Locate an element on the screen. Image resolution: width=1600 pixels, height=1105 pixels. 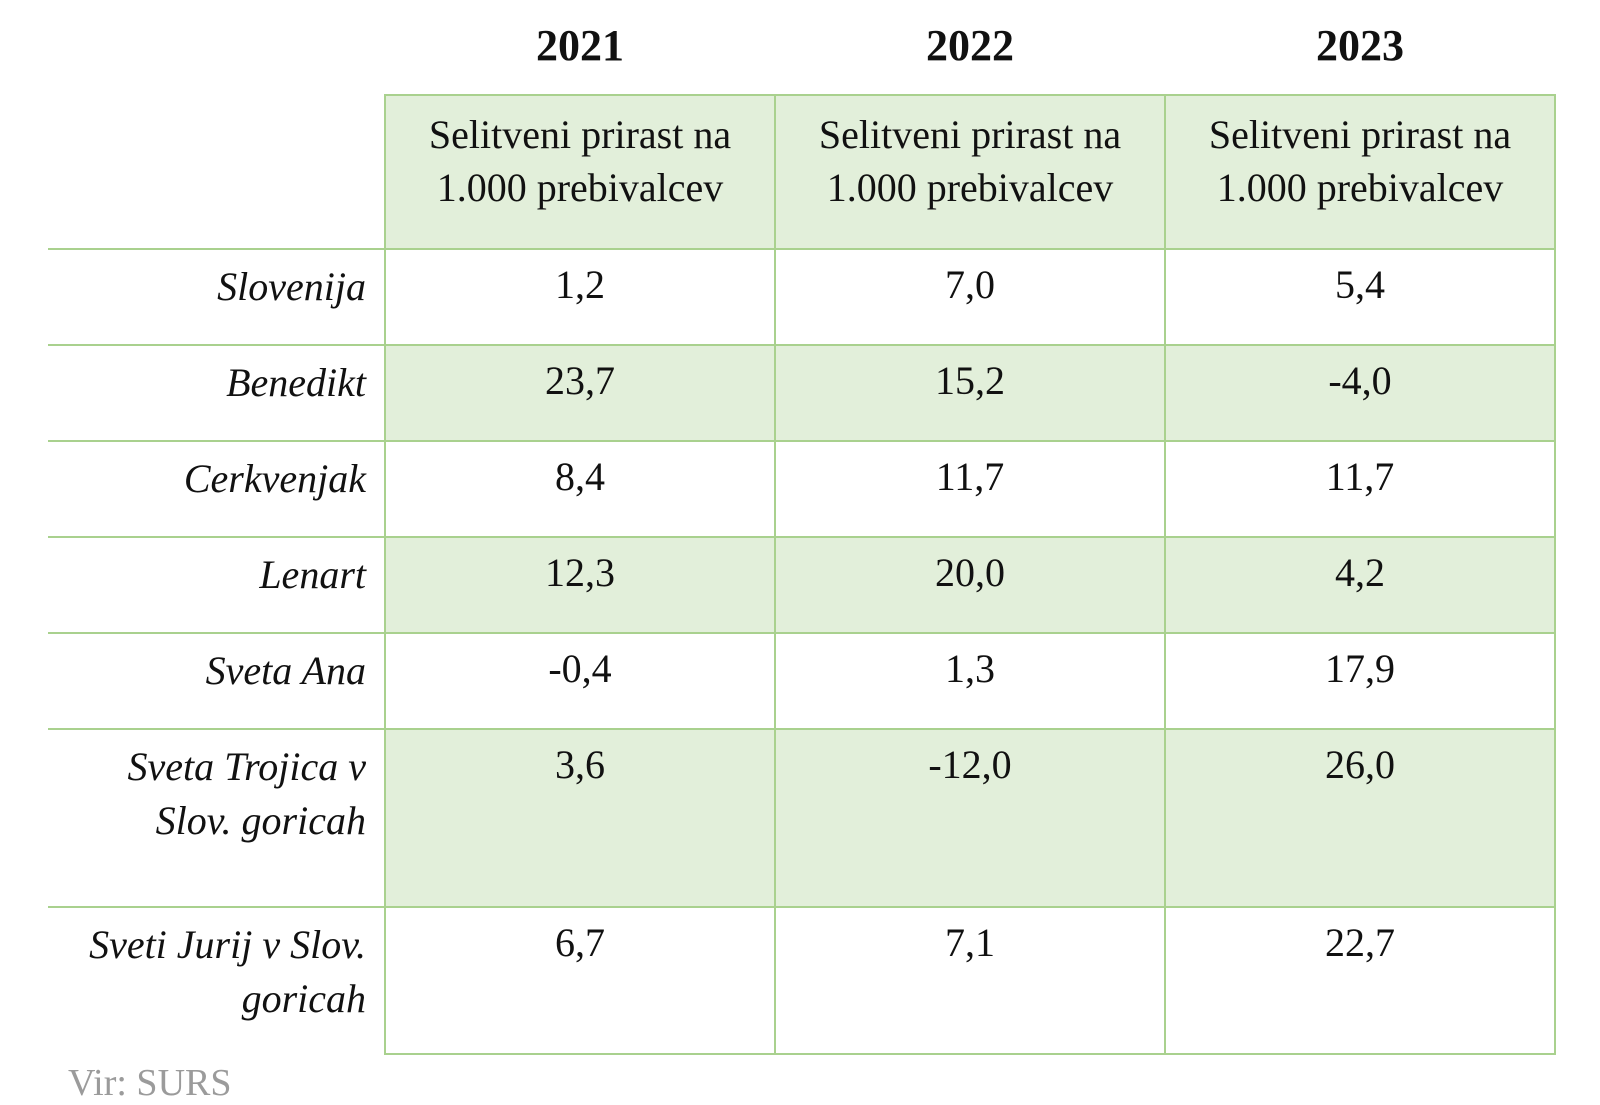
table-row-benedikt: Benedikt 23,7 15,2 -4,0 is located at coordinates (802, 393).